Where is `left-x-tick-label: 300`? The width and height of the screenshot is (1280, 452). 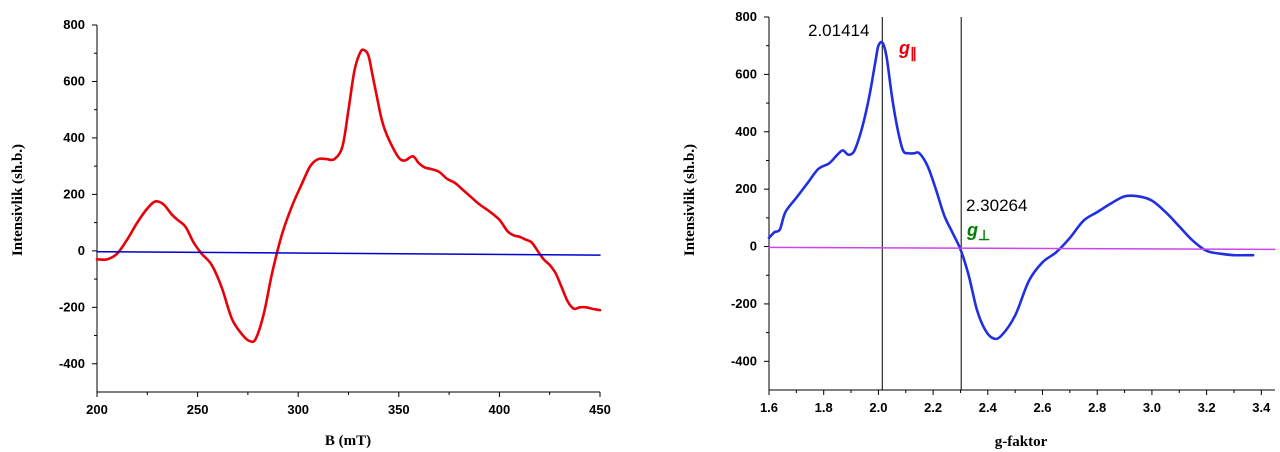 left-x-tick-label: 300 is located at coordinates (298, 409).